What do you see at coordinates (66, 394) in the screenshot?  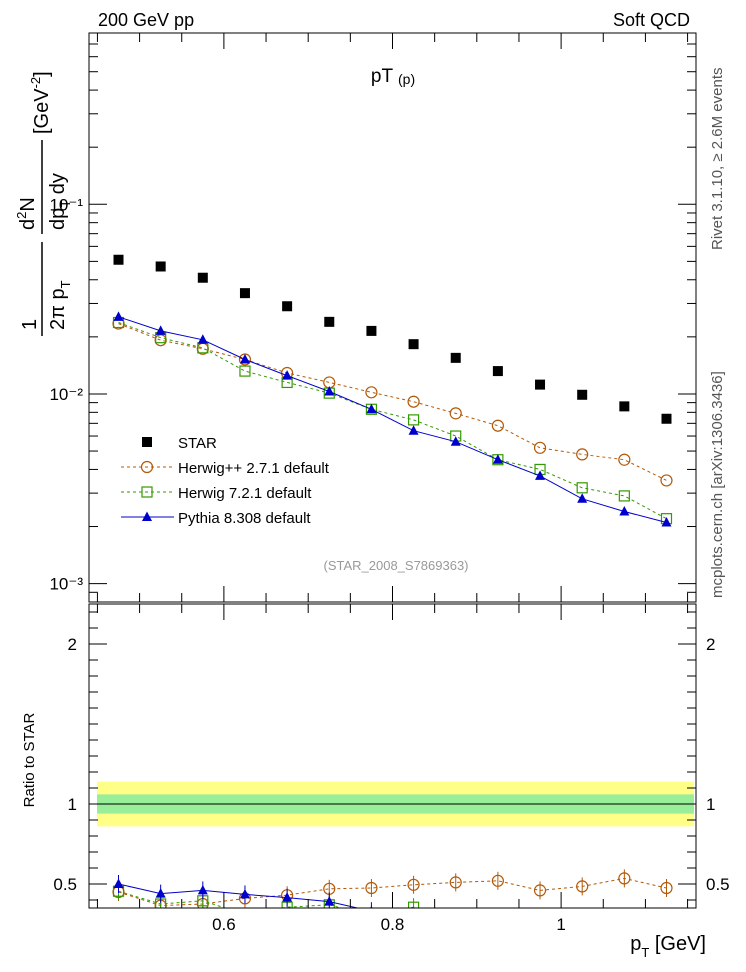 I see `main-y-tick-label: 10⁻²` at bounding box center [66, 394].